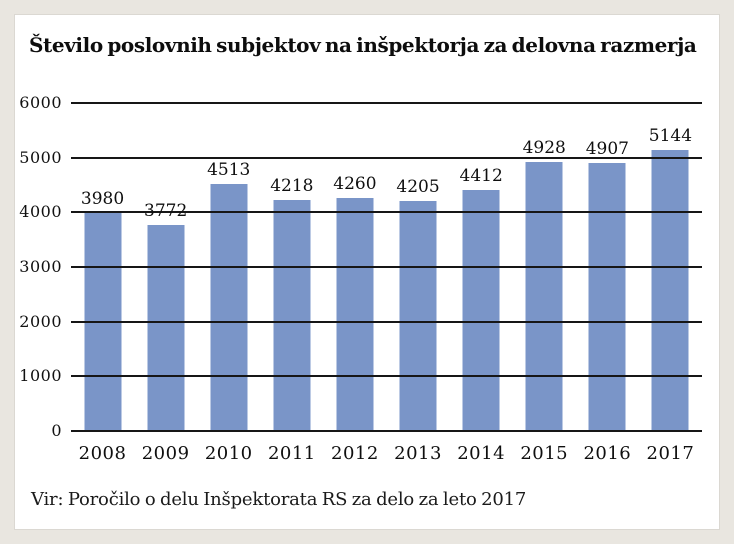 The width and height of the screenshot is (734, 544). I want to click on y-axis-tick-label: 6000, so click(40, 102).